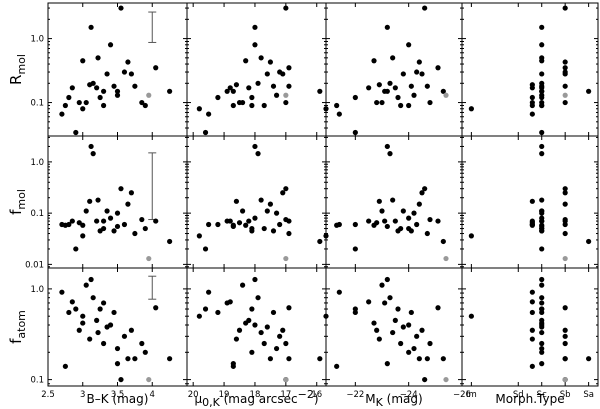 The width and height of the screenshot is (600, 409). What do you see at coordinates (530, 202) in the screenshot?
I see `panel-fmol-vs-Morph` at bounding box center [530, 202].